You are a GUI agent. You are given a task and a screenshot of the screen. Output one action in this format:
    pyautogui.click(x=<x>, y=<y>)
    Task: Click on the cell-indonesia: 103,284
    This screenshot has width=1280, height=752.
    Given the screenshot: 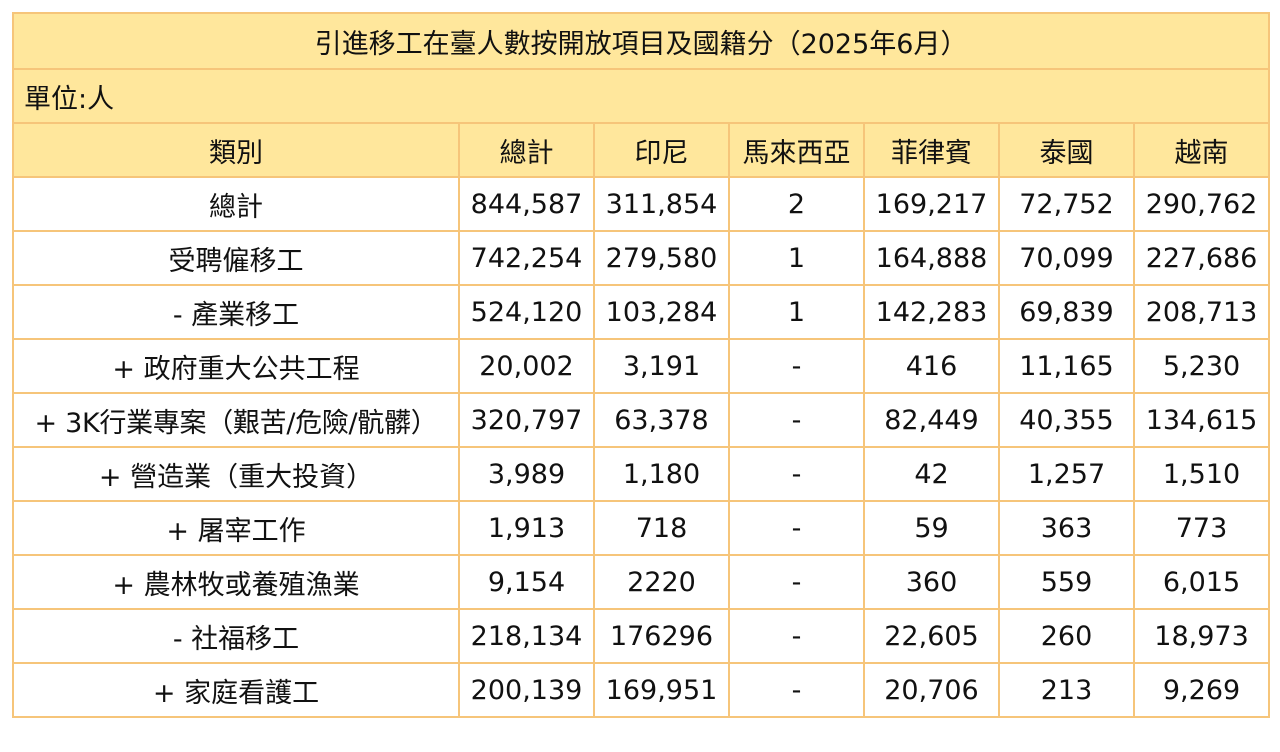 What is the action you would take?
    pyautogui.click(x=661, y=312)
    